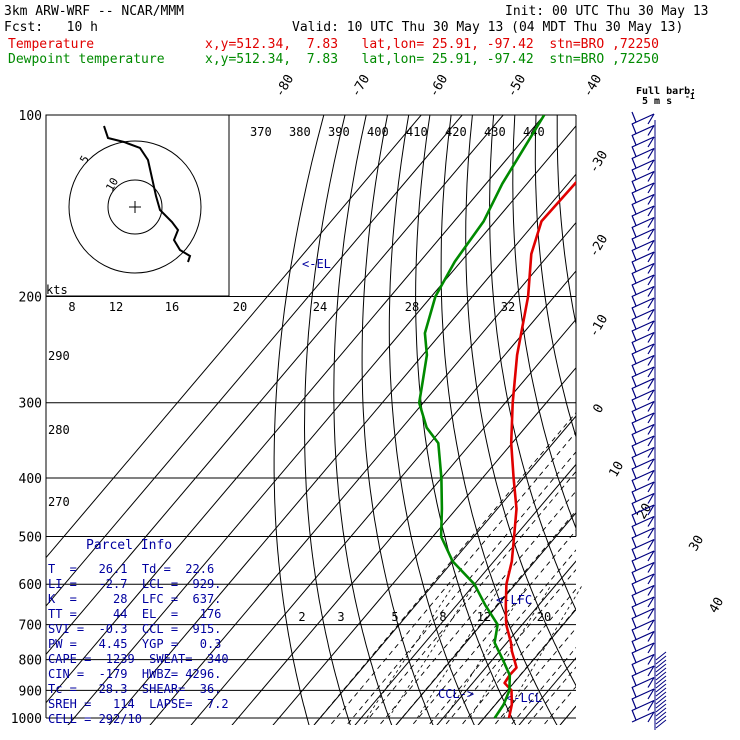 Image resolution: width=740 pixels, height=740 pixels. What do you see at coordinates (112, 185) in the screenshot?
I see `hodograph-circle-label: 10` at bounding box center [112, 185].